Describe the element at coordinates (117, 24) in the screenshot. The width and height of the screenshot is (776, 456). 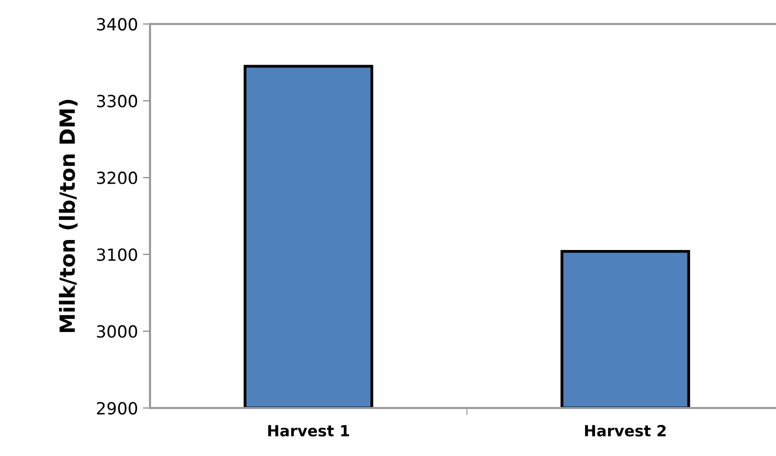
I see `y-tick-label: 3400` at that location.